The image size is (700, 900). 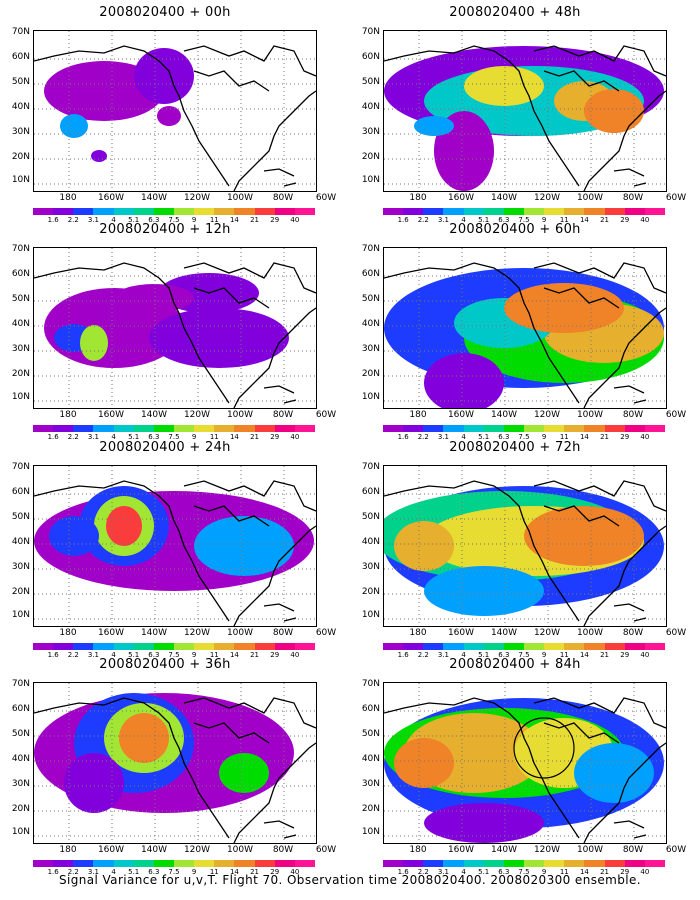 What do you see at coordinates (255, 872) in the screenshot?
I see `colorbar-level-label: 21` at bounding box center [255, 872].